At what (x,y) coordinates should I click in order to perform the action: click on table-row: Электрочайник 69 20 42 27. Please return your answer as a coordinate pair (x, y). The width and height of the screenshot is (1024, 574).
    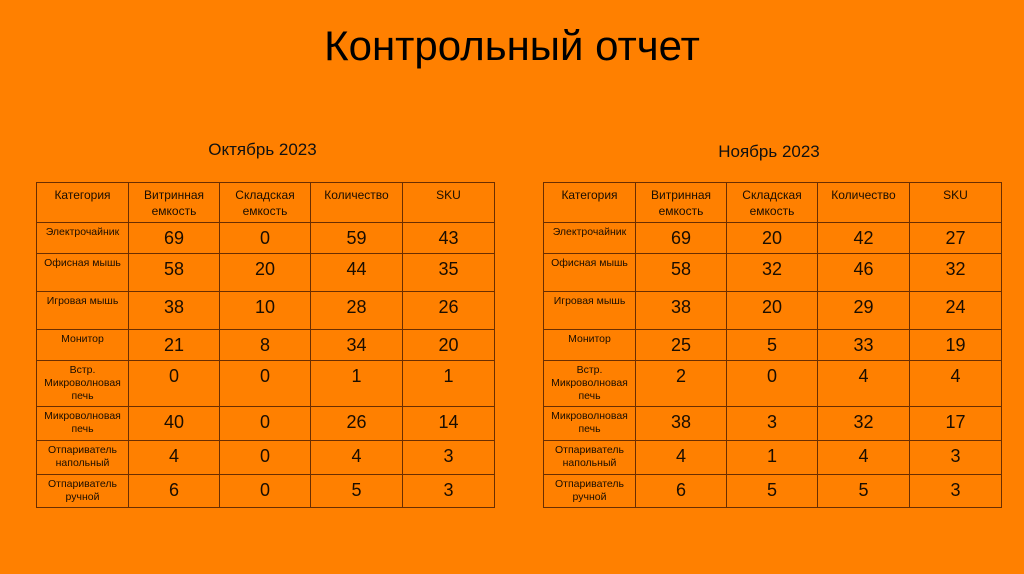
    Looking at the image, I should click on (772, 238).